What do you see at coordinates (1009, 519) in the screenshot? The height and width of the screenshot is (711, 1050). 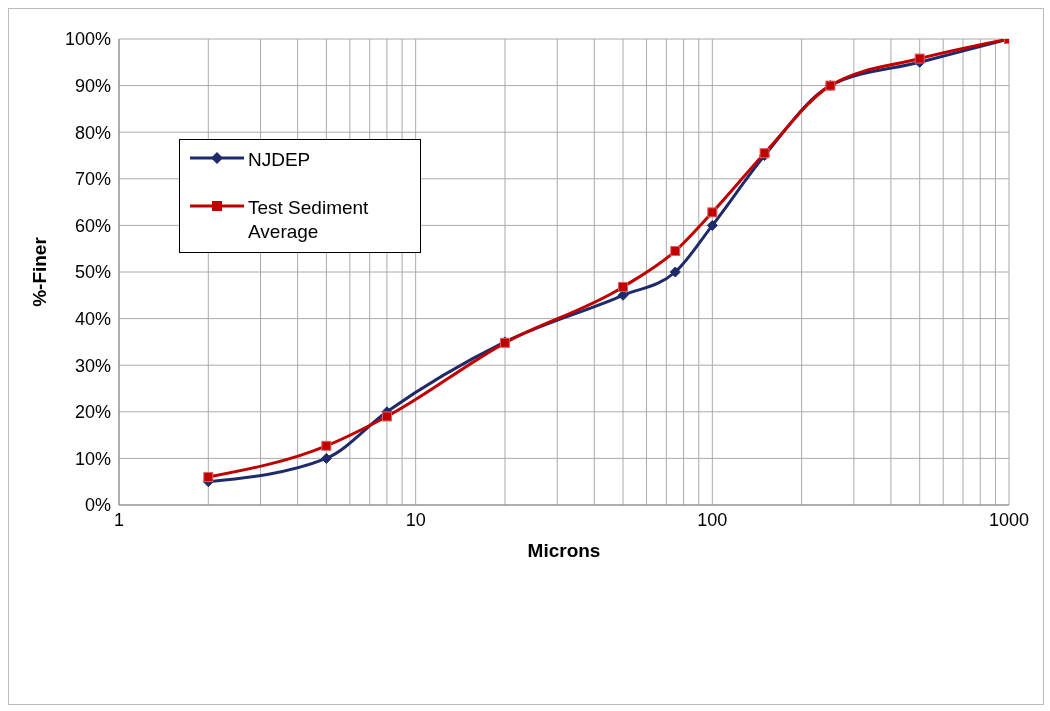 I see `x-tick-label: 1000` at bounding box center [1009, 519].